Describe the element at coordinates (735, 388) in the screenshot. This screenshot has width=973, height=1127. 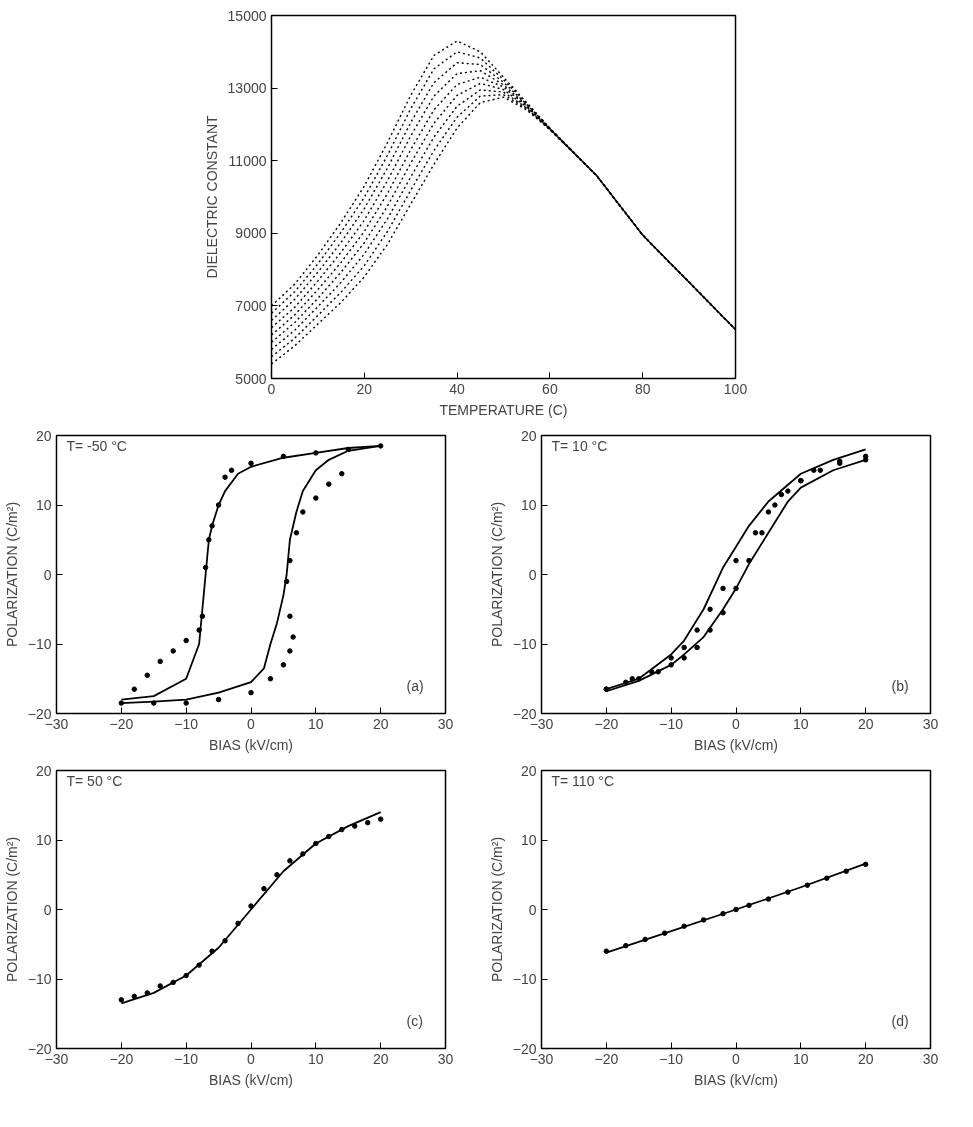
I see `x-tick-label: 100` at that location.